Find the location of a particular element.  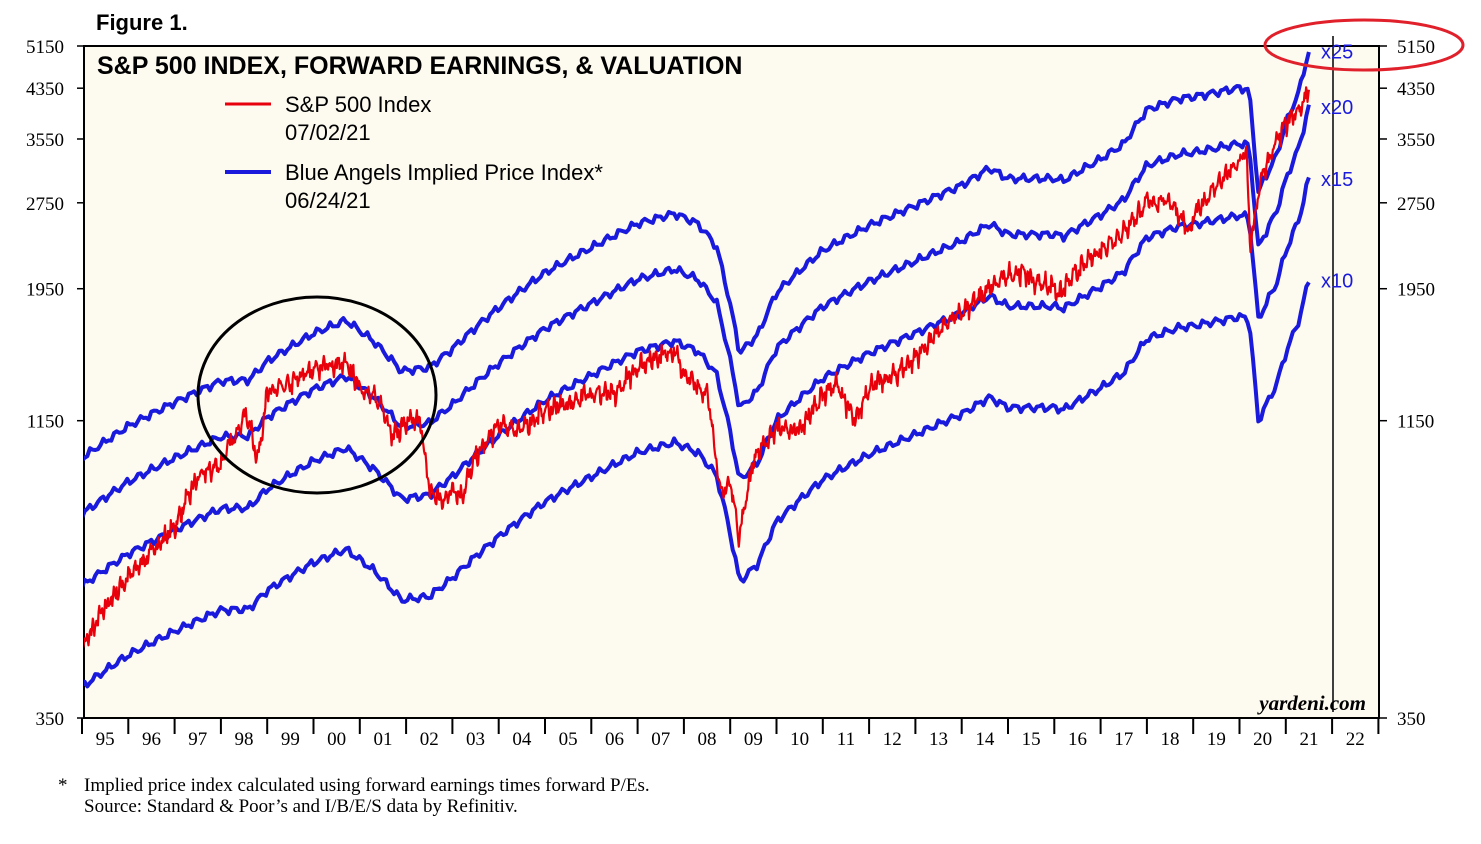

y-tick-label-right: 1150 is located at coordinates (1415, 422).